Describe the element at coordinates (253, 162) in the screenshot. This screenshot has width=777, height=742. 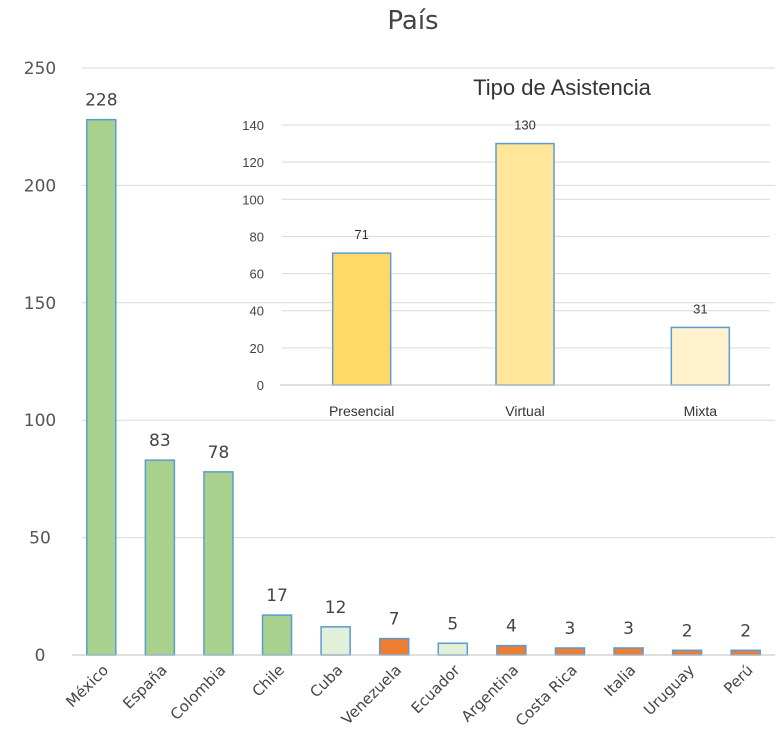
I see `inset-y-tick-label: 120` at that location.